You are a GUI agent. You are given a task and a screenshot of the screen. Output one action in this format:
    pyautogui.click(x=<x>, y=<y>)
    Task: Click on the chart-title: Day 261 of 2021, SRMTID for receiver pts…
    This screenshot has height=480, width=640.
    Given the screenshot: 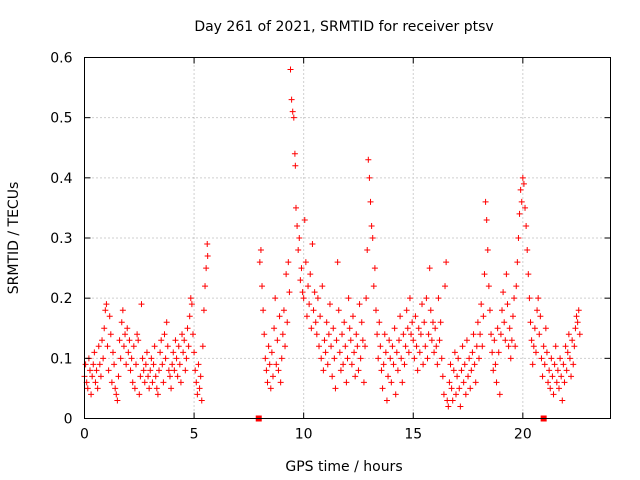 What is the action you would take?
    pyautogui.click(x=343, y=27)
    